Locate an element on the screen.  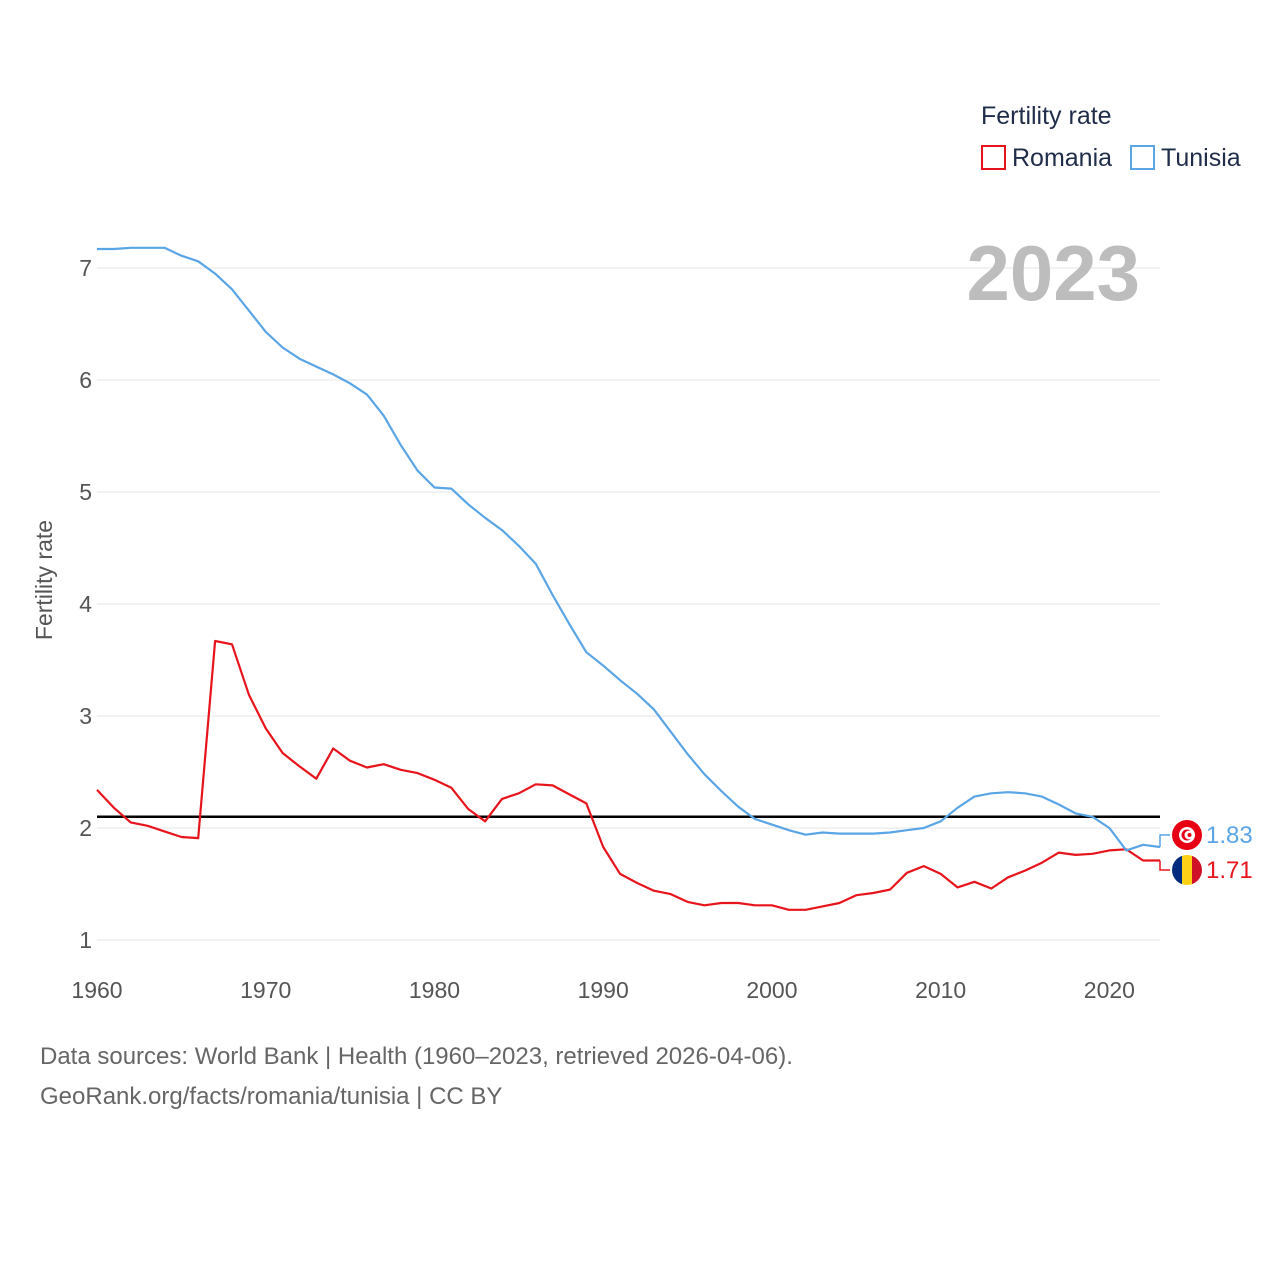
end-connector-romania is located at coordinates (1164, 865).